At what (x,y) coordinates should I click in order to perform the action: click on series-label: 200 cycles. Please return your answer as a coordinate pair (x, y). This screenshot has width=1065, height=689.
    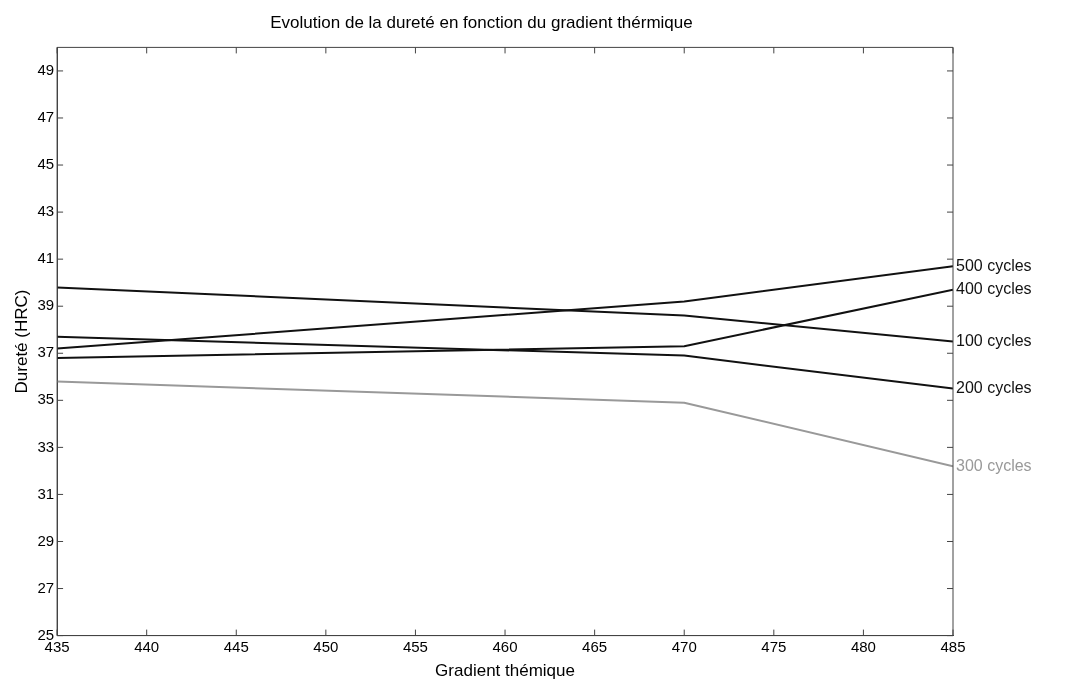
    Looking at the image, I should click on (994, 387).